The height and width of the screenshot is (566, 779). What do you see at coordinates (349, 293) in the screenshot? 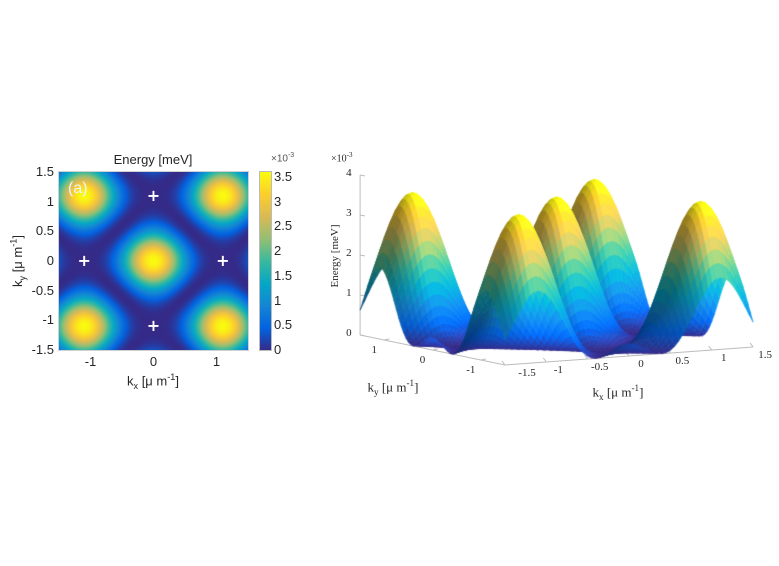
I see `surface-z-tick-label: 1` at bounding box center [349, 293].